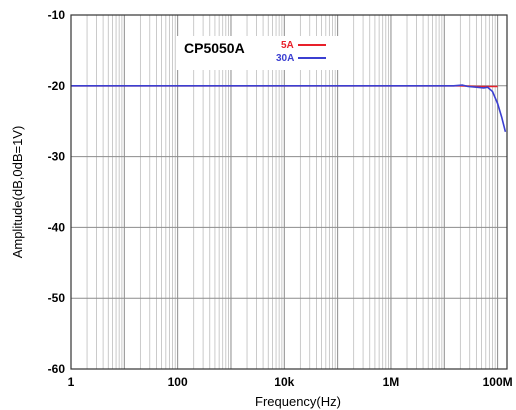 This screenshot has width=516, height=410. What do you see at coordinates (71, 382) in the screenshot?
I see `x-tick-label: 1` at bounding box center [71, 382].